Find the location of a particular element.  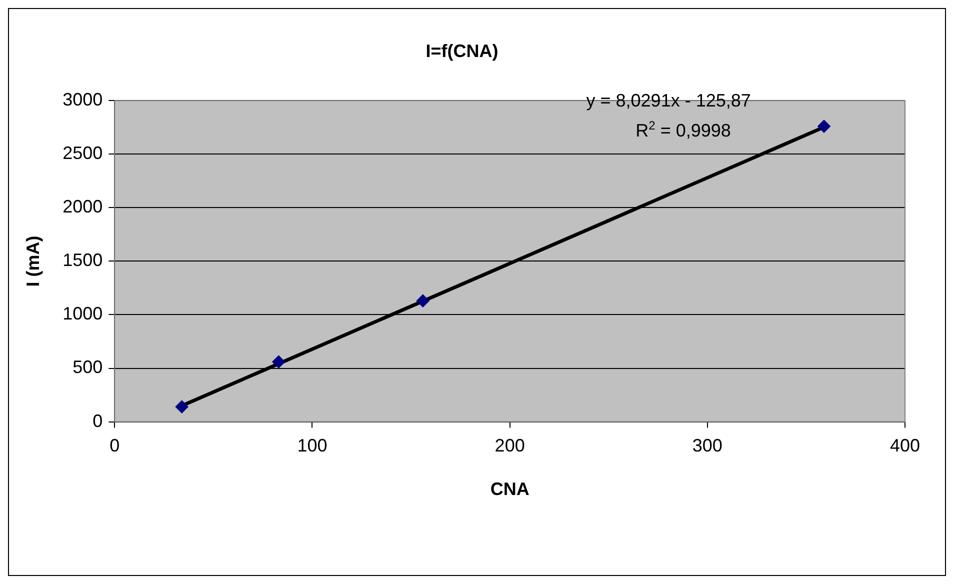

x-axis-title: CNA is located at coordinates (510, 489).